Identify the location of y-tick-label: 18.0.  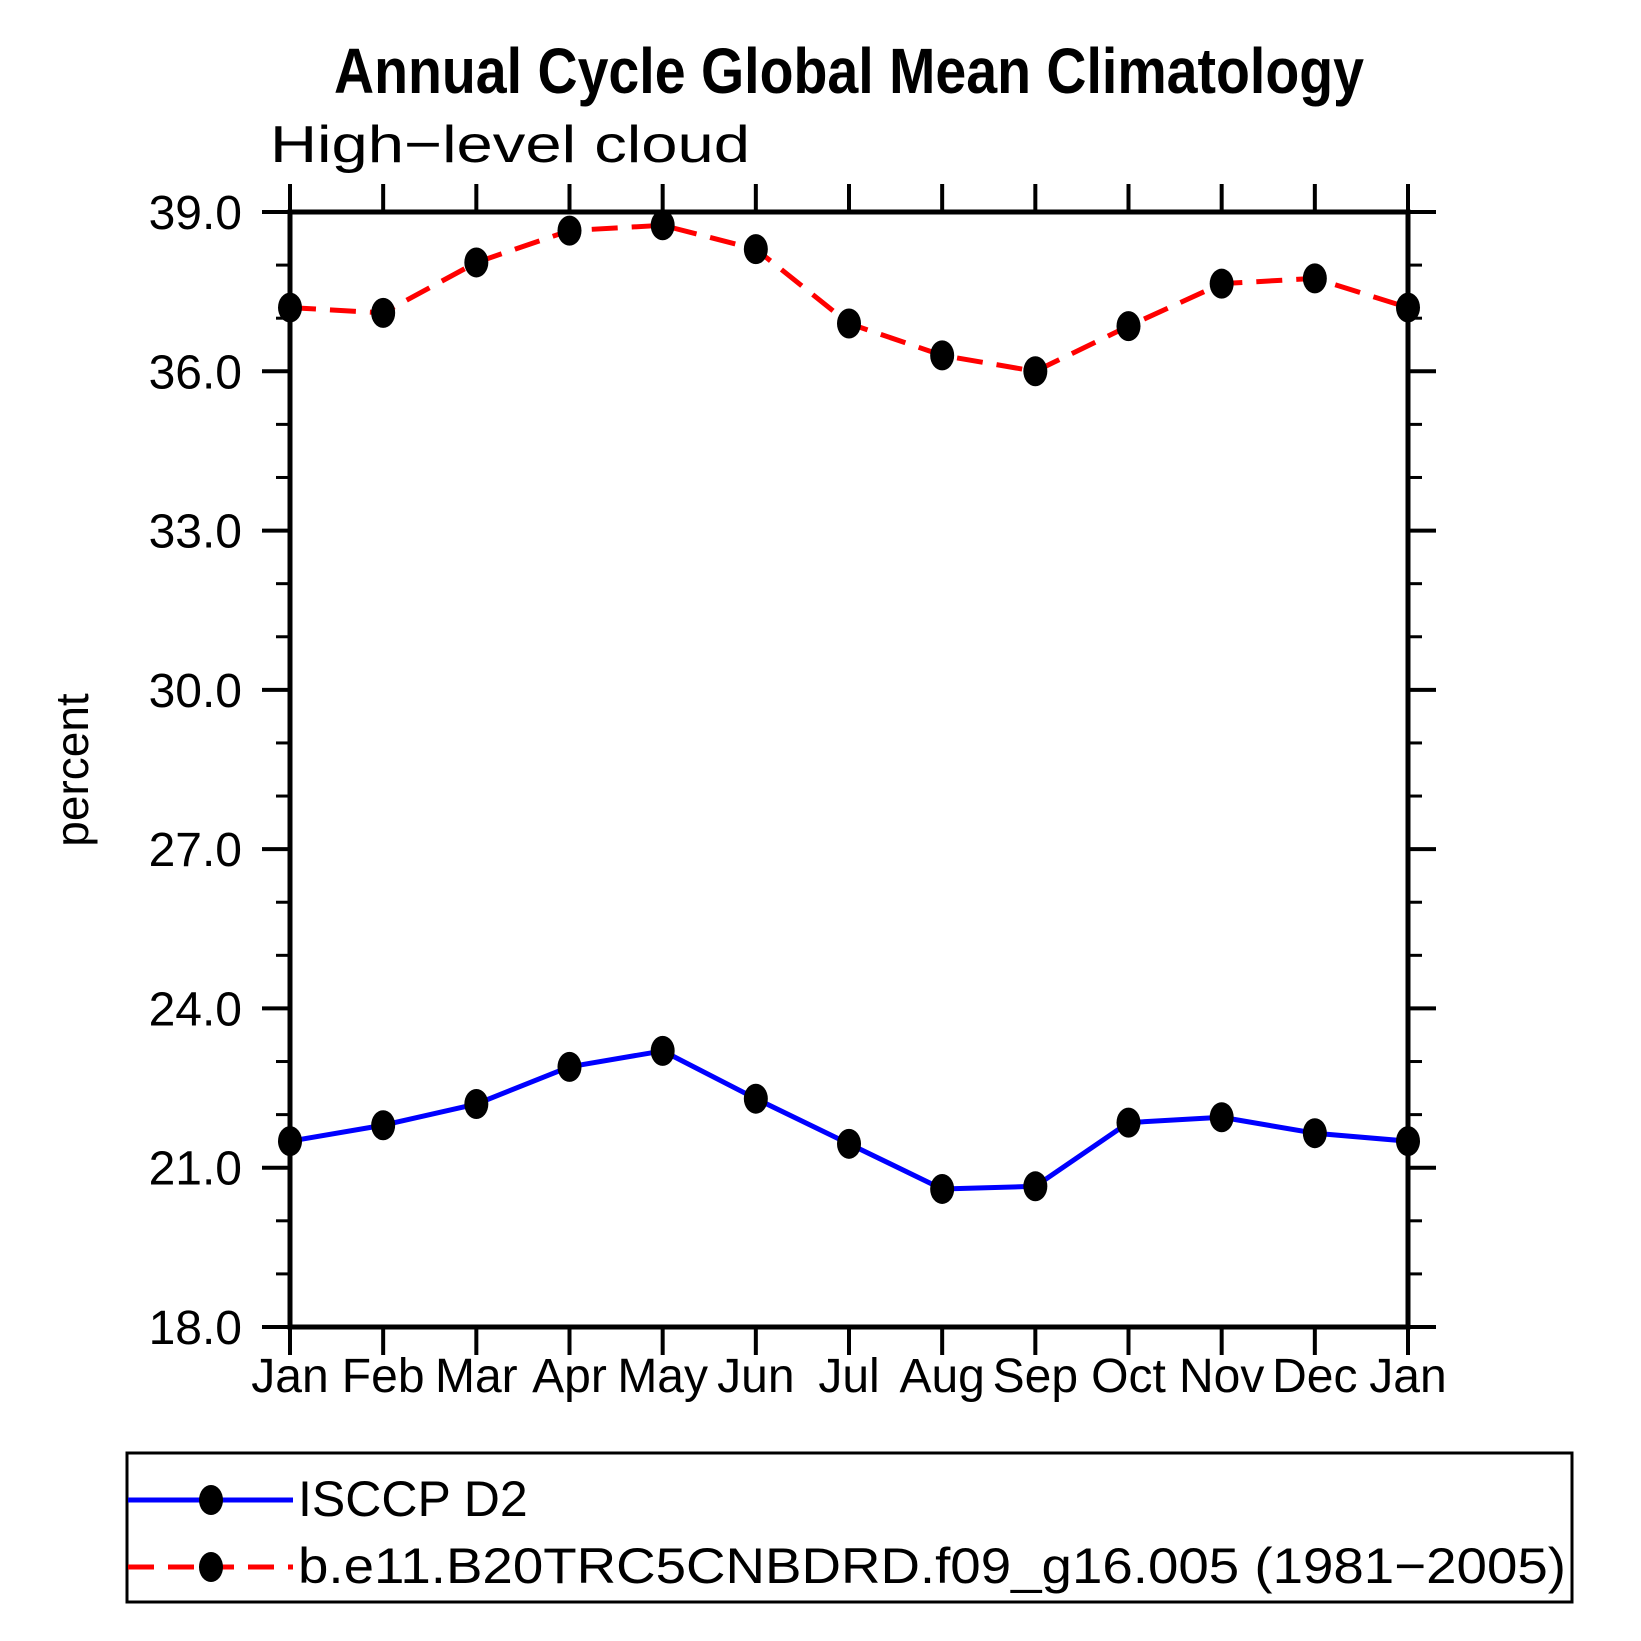
(195, 1328).